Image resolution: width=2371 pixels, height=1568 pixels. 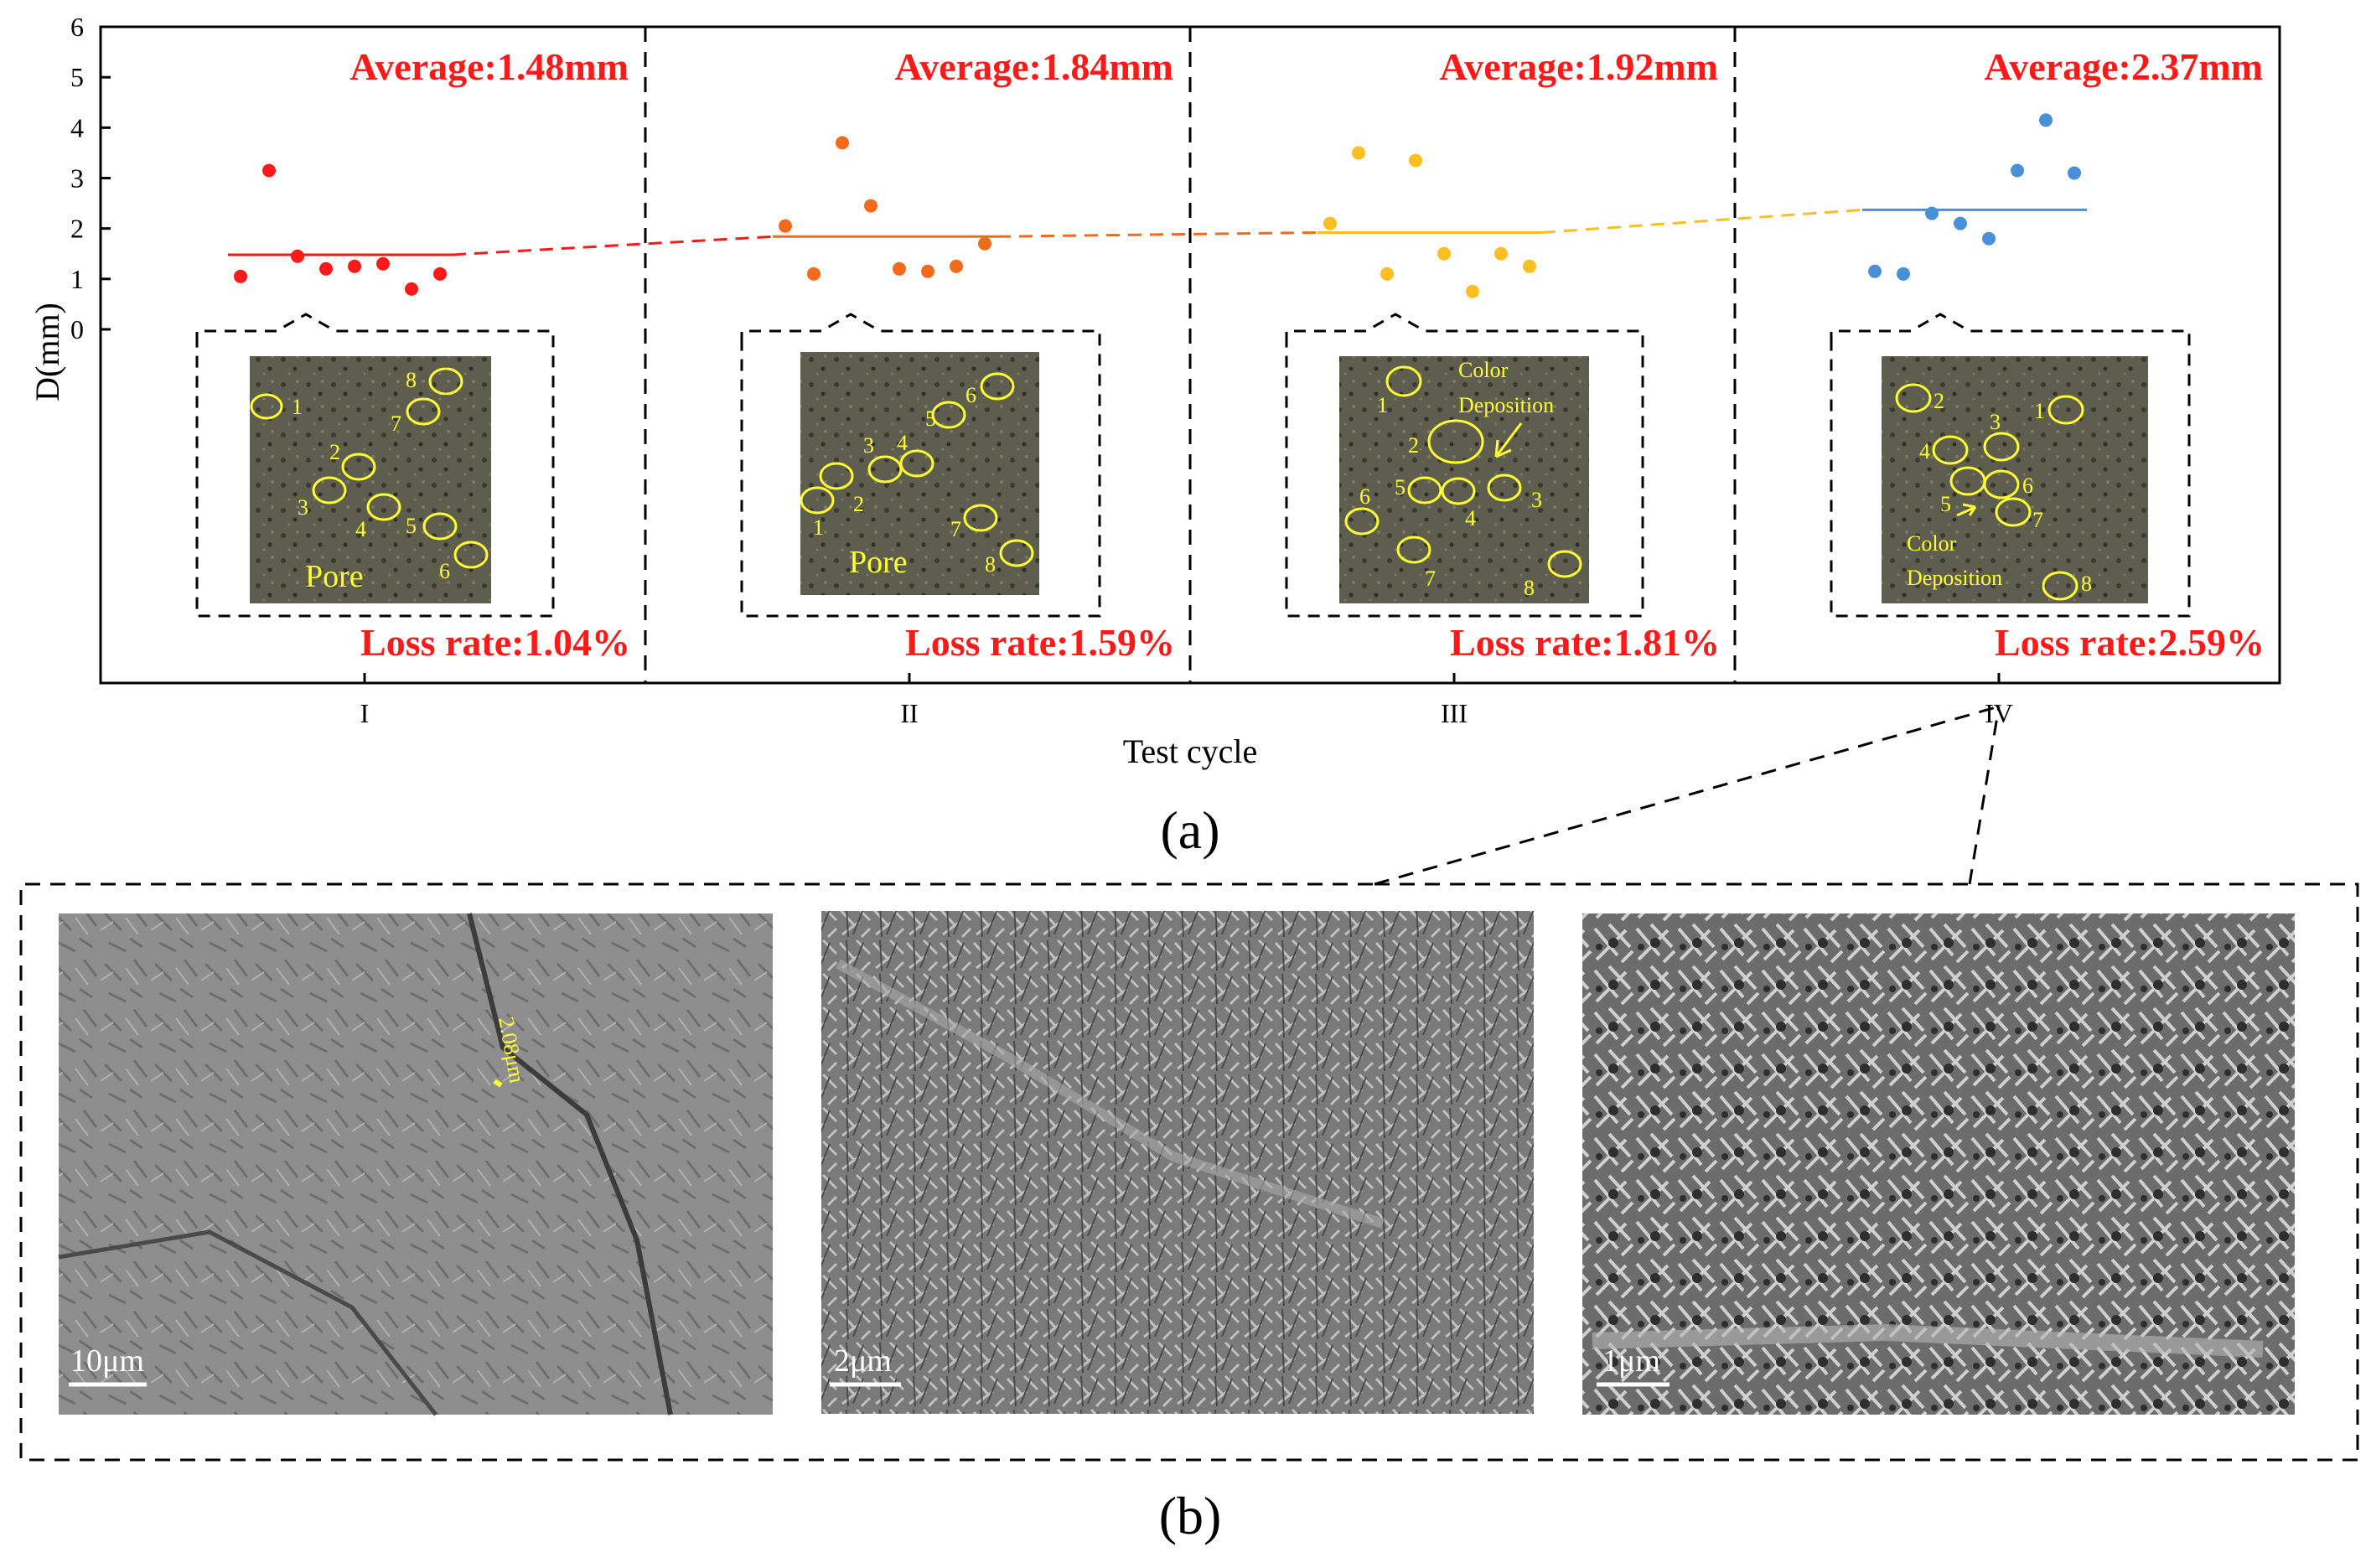 What do you see at coordinates (1578, 66) in the screenshot?
I see `average-label: Average:1.92mm` at bounding box center [1578, 66].